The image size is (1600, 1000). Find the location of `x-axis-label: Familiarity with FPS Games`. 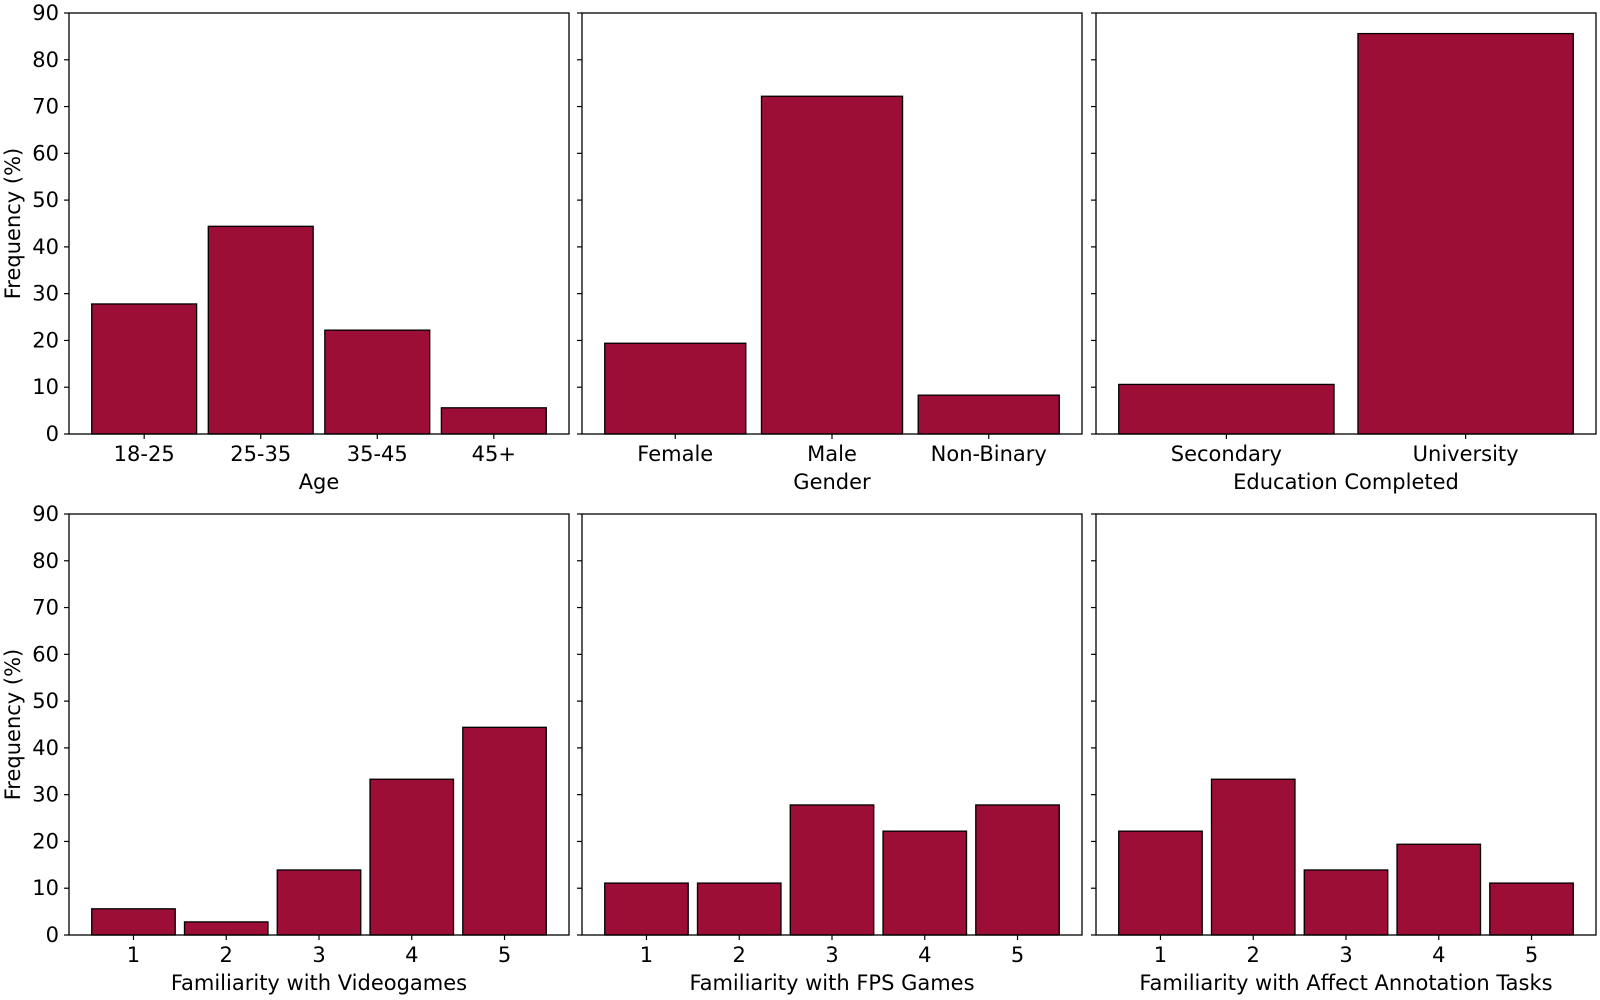

x-axis-label: Familiarity with FPS Games is located at coordinates (831, 983).